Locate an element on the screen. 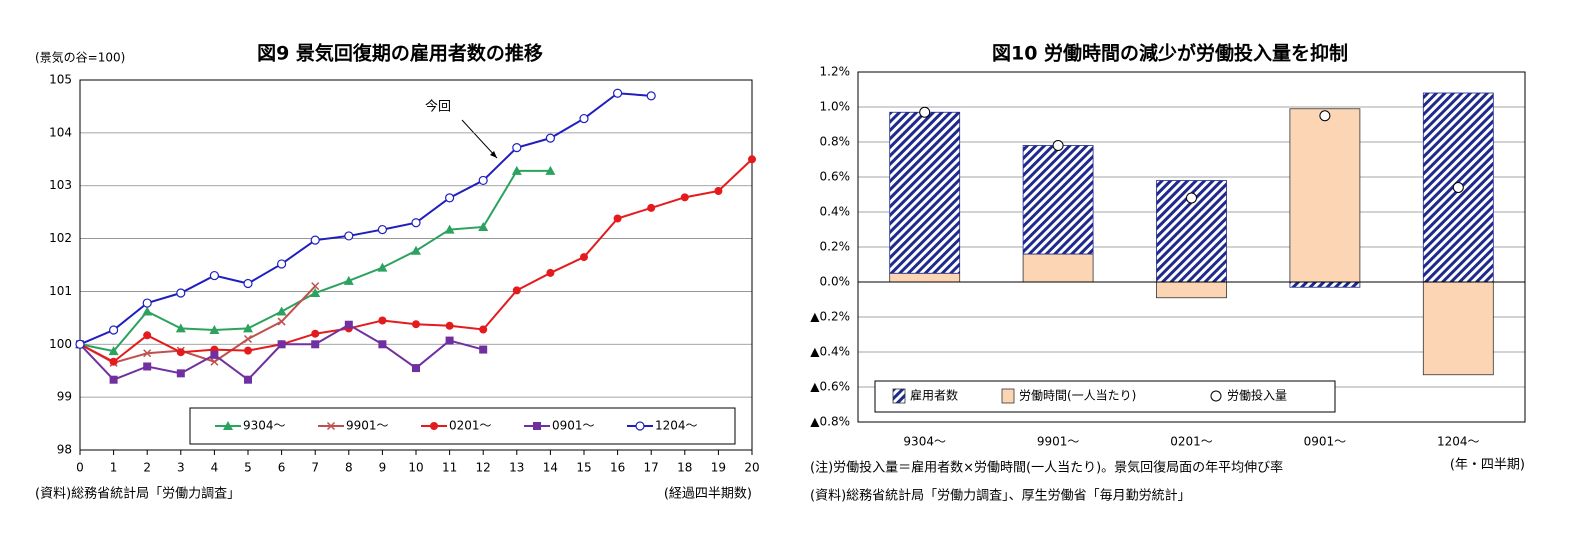 The image size is (1574, 536). legend-label: 9901〜 is located at coordinates (367, 426).